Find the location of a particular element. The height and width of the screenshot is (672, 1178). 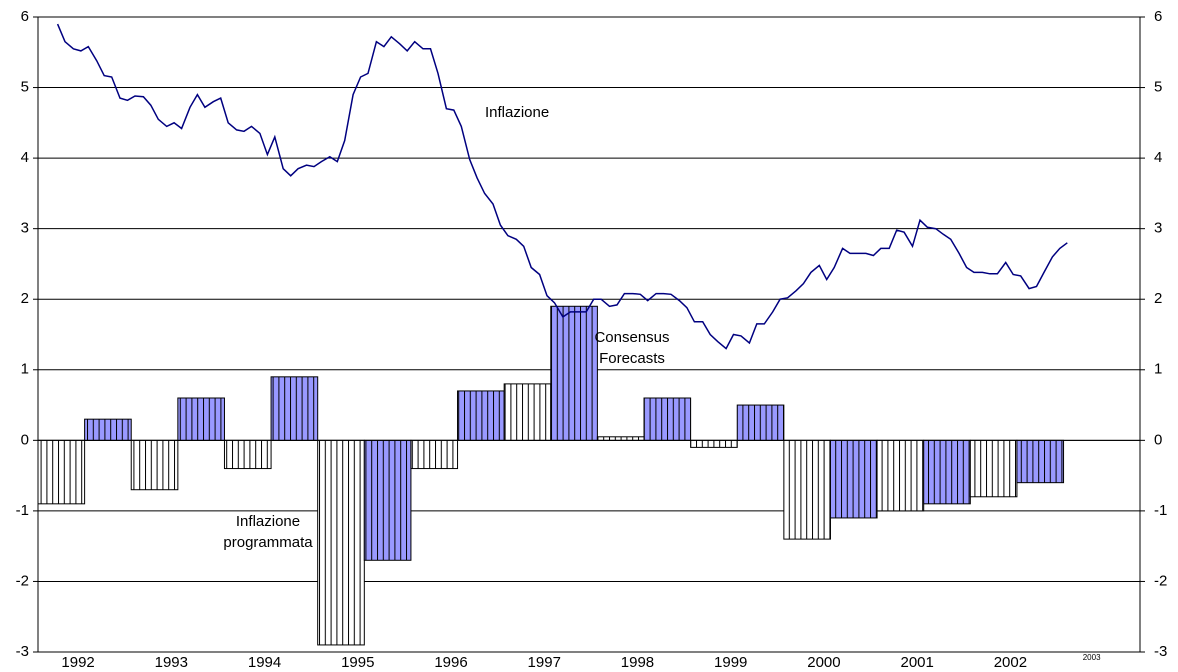

x-tick-label: 2002 is located at coordinates (1010, 662).